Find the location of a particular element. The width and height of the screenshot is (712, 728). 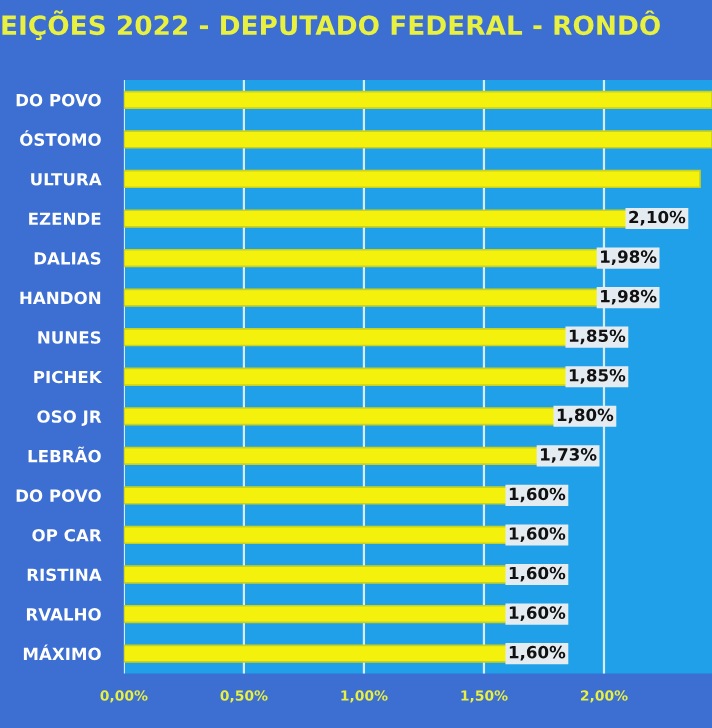

y-tick-label: RISTINA is located at coordinates (64, 575).